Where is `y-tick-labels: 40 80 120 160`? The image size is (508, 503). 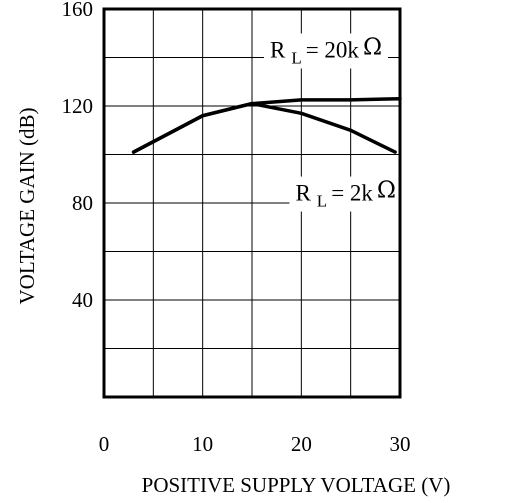
y-tick-labels: 40 80 120 160 is located at coordinates (78, 156).